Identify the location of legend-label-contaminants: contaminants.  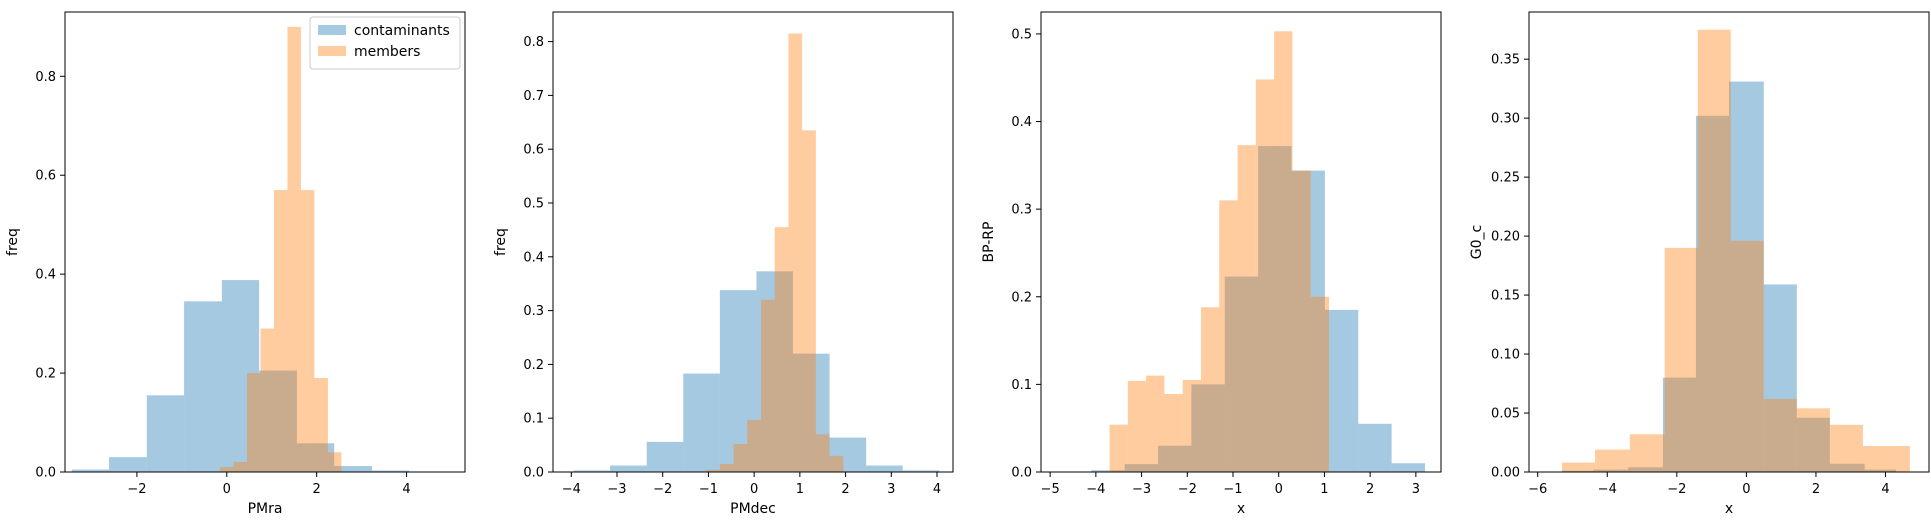
(402, 31).